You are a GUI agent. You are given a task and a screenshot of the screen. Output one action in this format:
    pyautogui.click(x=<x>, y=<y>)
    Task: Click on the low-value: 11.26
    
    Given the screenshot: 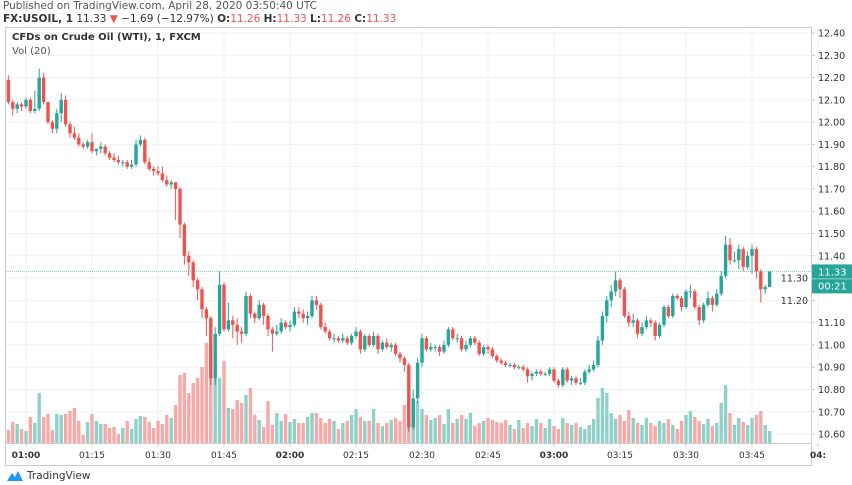 What is the action you would take?
    pyautogui.click(x=335, y=19)
    